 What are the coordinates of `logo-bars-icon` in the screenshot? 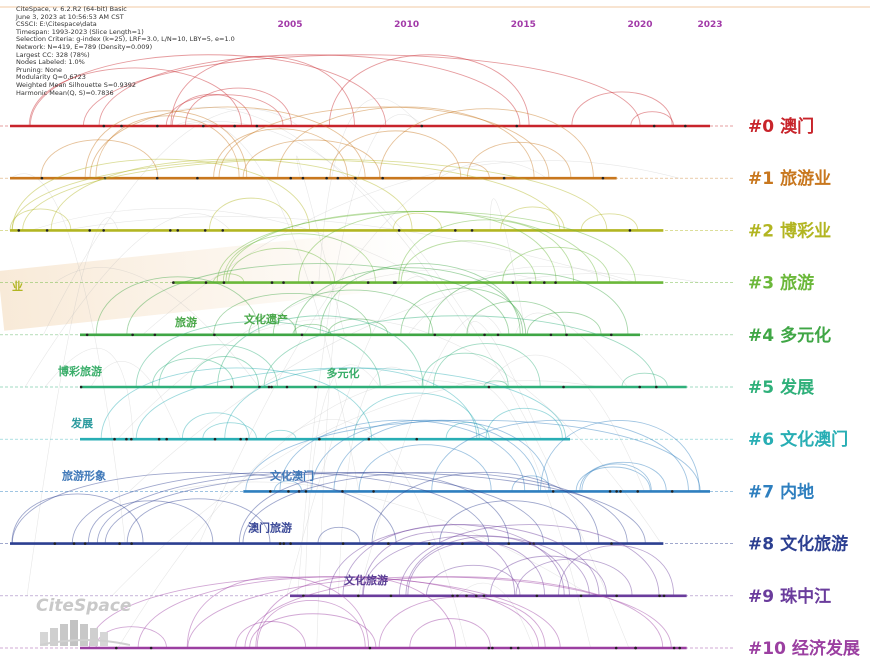 It's located at (85, 633).